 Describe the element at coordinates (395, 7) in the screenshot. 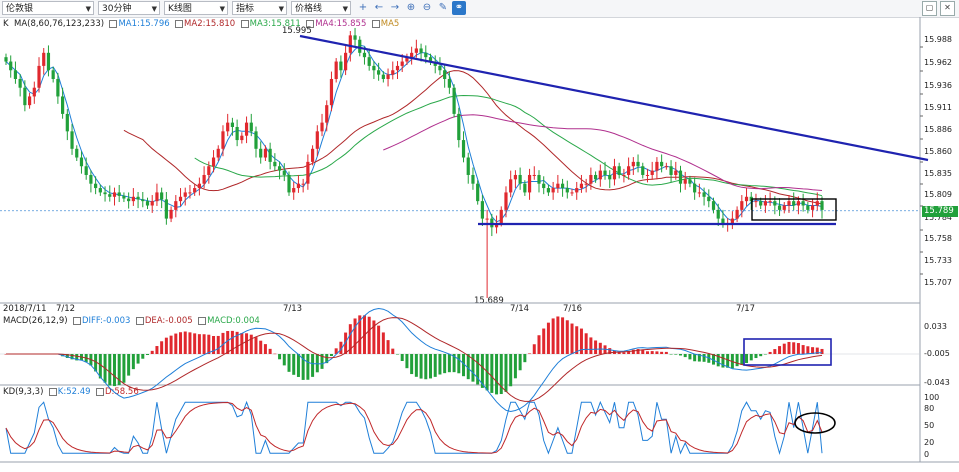

I see `arrow-right-icon: →` at that location.